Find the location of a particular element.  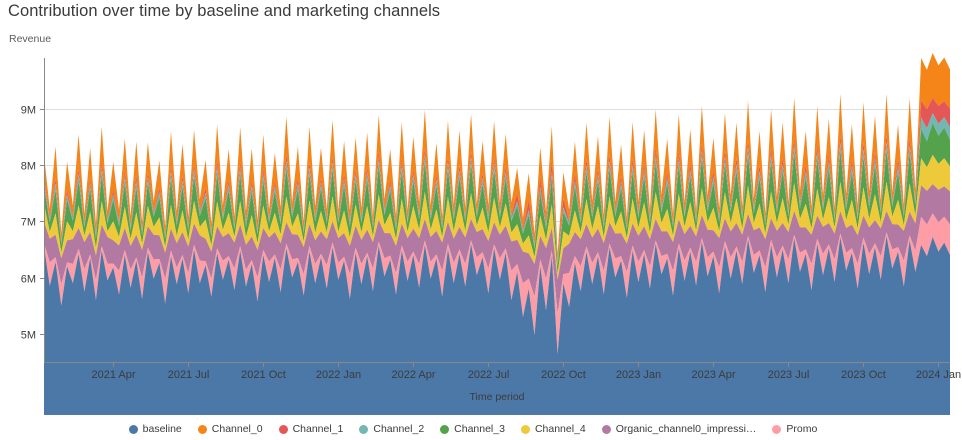

x-axis-tick-label: 2022 Jan is located at coordinates (338, 375).